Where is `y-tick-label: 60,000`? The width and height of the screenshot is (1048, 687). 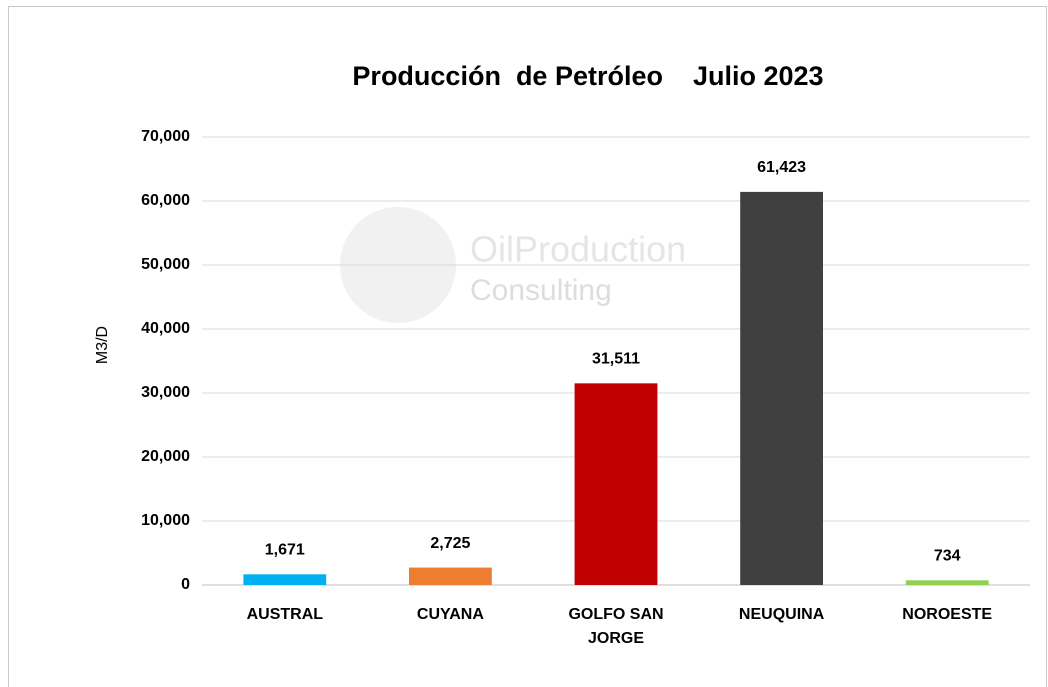 y-tick-label: 60,000 is located at coordinates (165, 200).